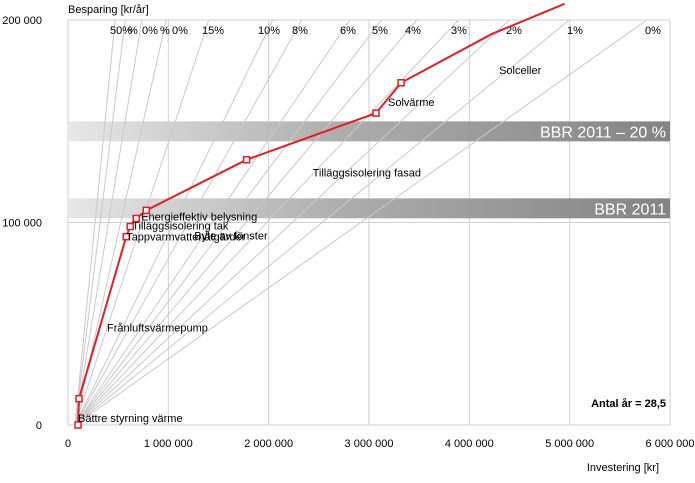  I want to click on rate-label: 15%, so click(213, 31).